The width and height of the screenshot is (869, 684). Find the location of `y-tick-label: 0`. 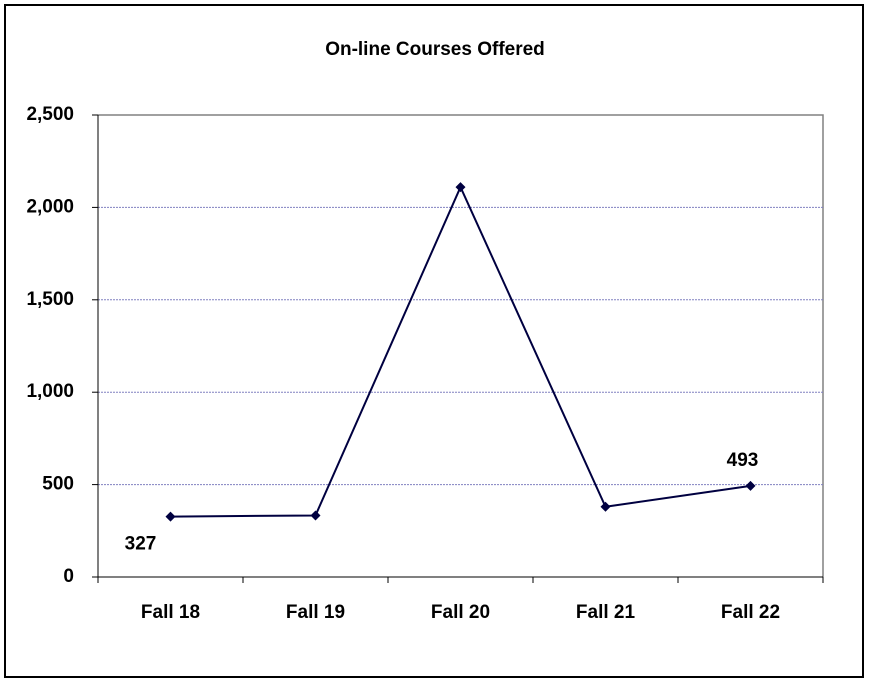

y-tick-label: 0 is located at coordinates (68, 576).